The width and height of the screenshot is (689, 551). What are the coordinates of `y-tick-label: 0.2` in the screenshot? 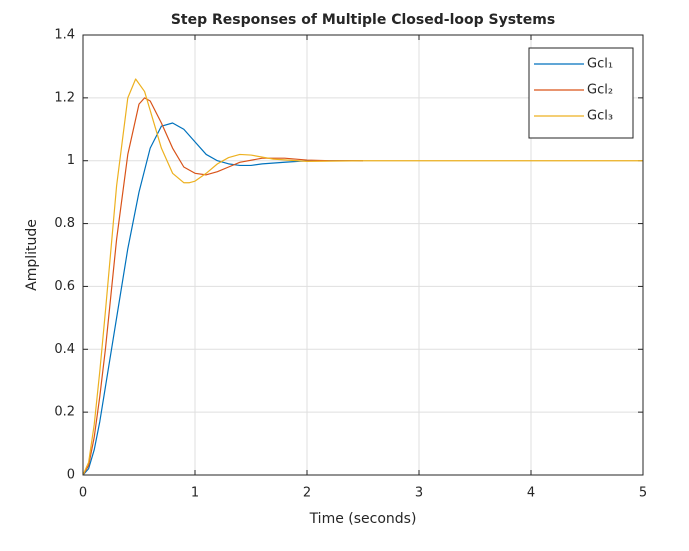 It's located at (64, 412).